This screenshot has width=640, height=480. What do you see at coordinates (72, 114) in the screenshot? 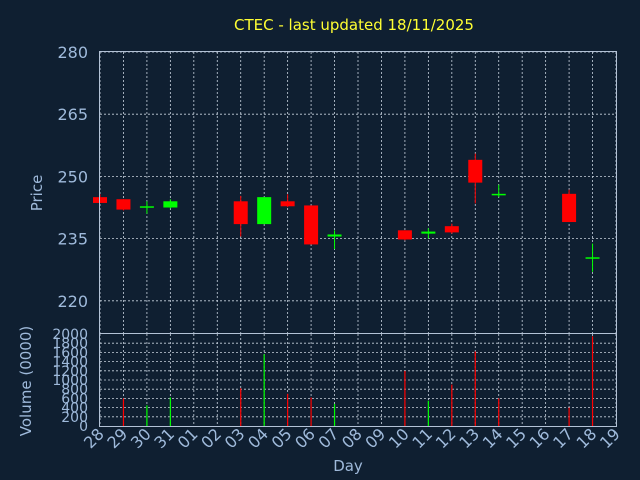
I see `price-tick-label: 265` at bounding box center [72, 114].